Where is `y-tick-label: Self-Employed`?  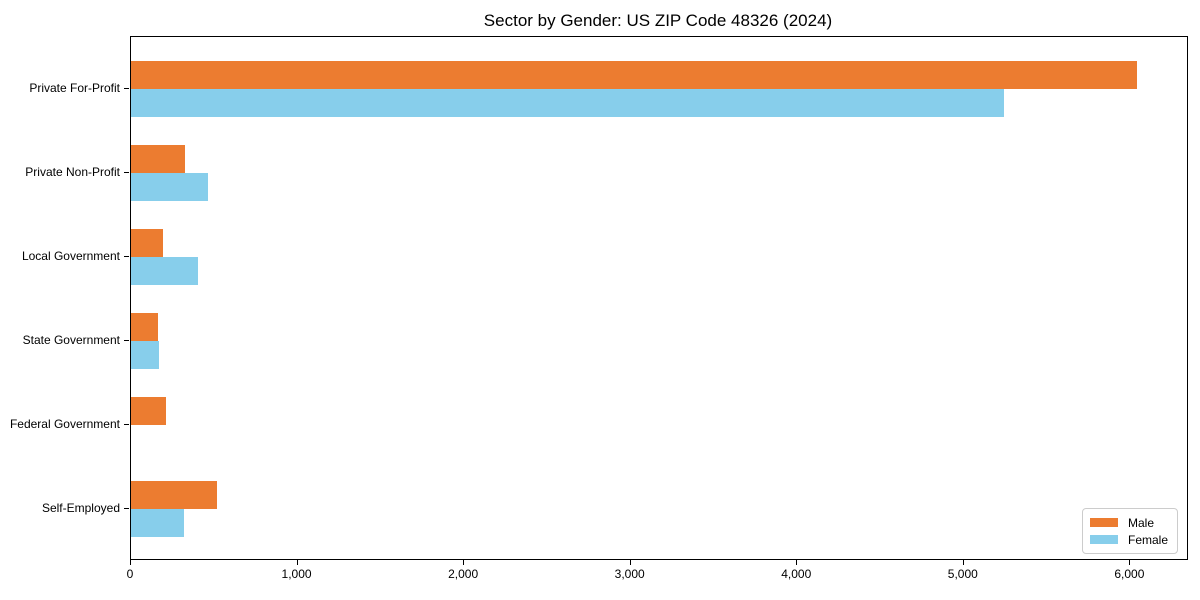 y-tick-label: Self-Employed is located at coordinates (80, 508).